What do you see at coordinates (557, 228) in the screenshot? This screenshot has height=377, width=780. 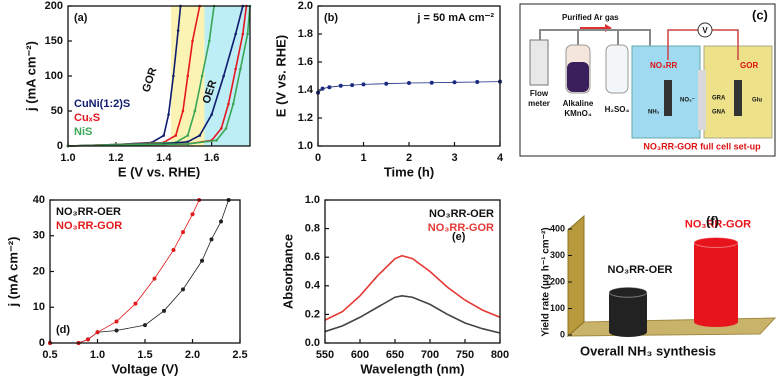 I see `y-tick-label: 400` at bounding box center [557, 228].